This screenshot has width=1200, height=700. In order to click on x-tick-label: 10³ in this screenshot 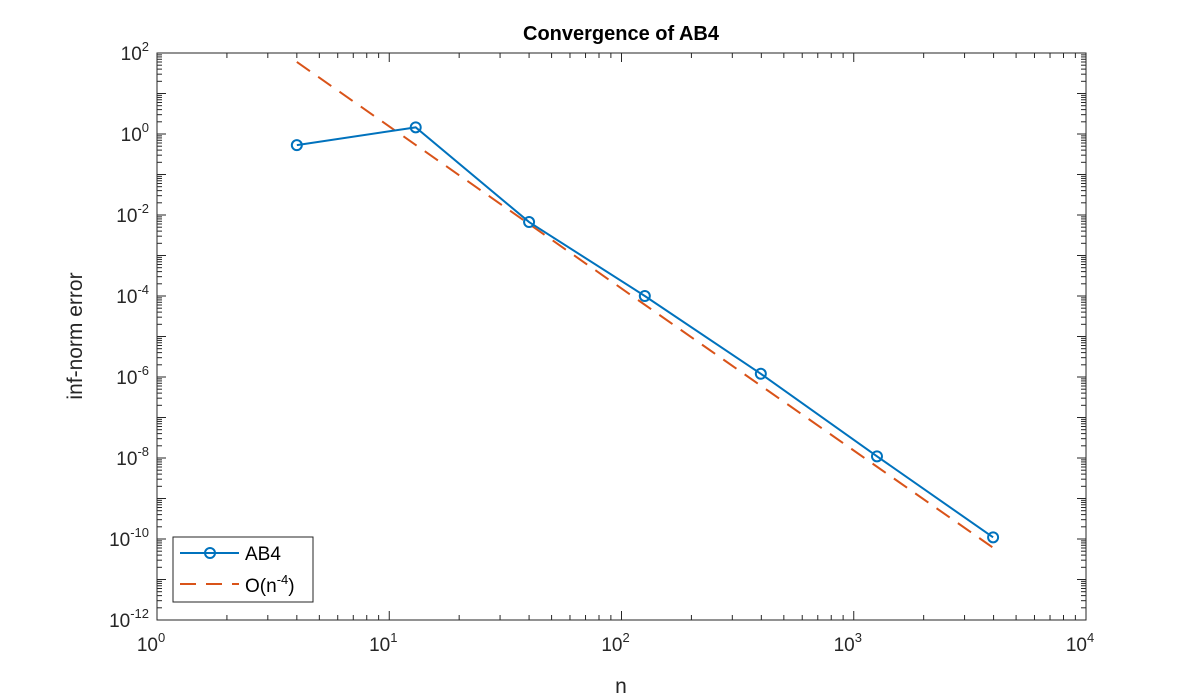, I will do `click(848, 643)`.